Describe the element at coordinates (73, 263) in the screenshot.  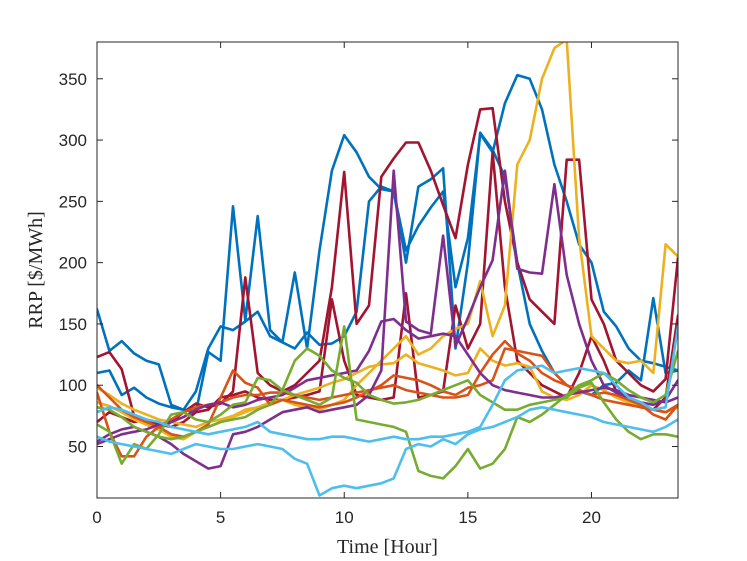
I see `y-tick-label: 200` at that location.